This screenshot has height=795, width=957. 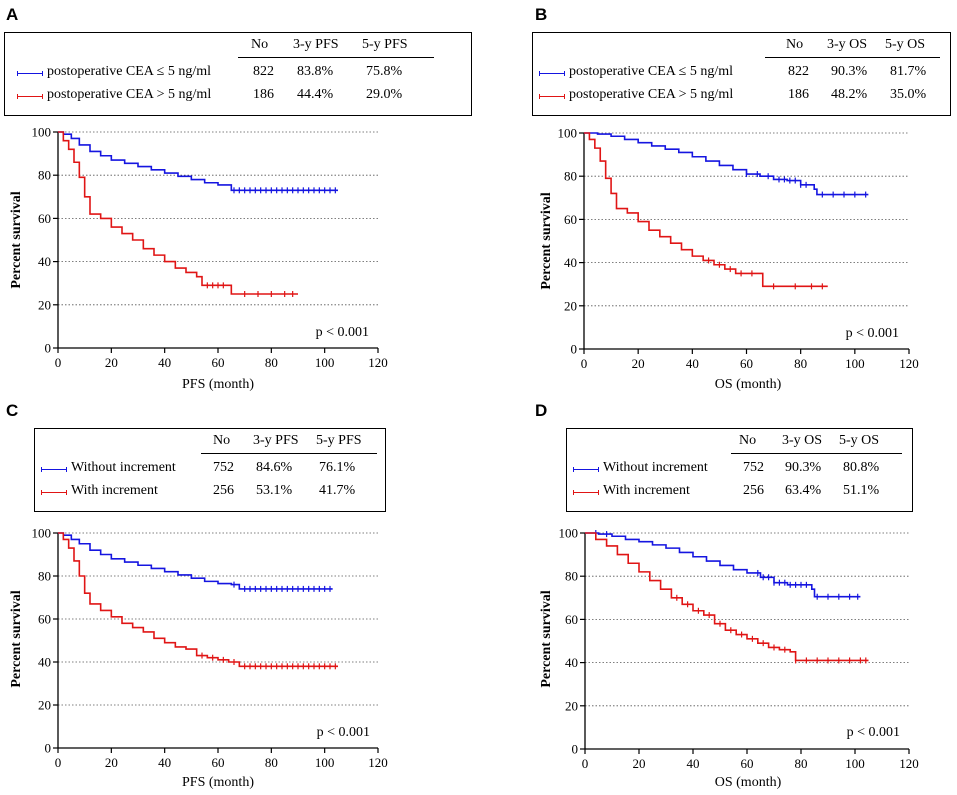 I want to click on cell-5y: 81.7%, so click(x=908, y=71).